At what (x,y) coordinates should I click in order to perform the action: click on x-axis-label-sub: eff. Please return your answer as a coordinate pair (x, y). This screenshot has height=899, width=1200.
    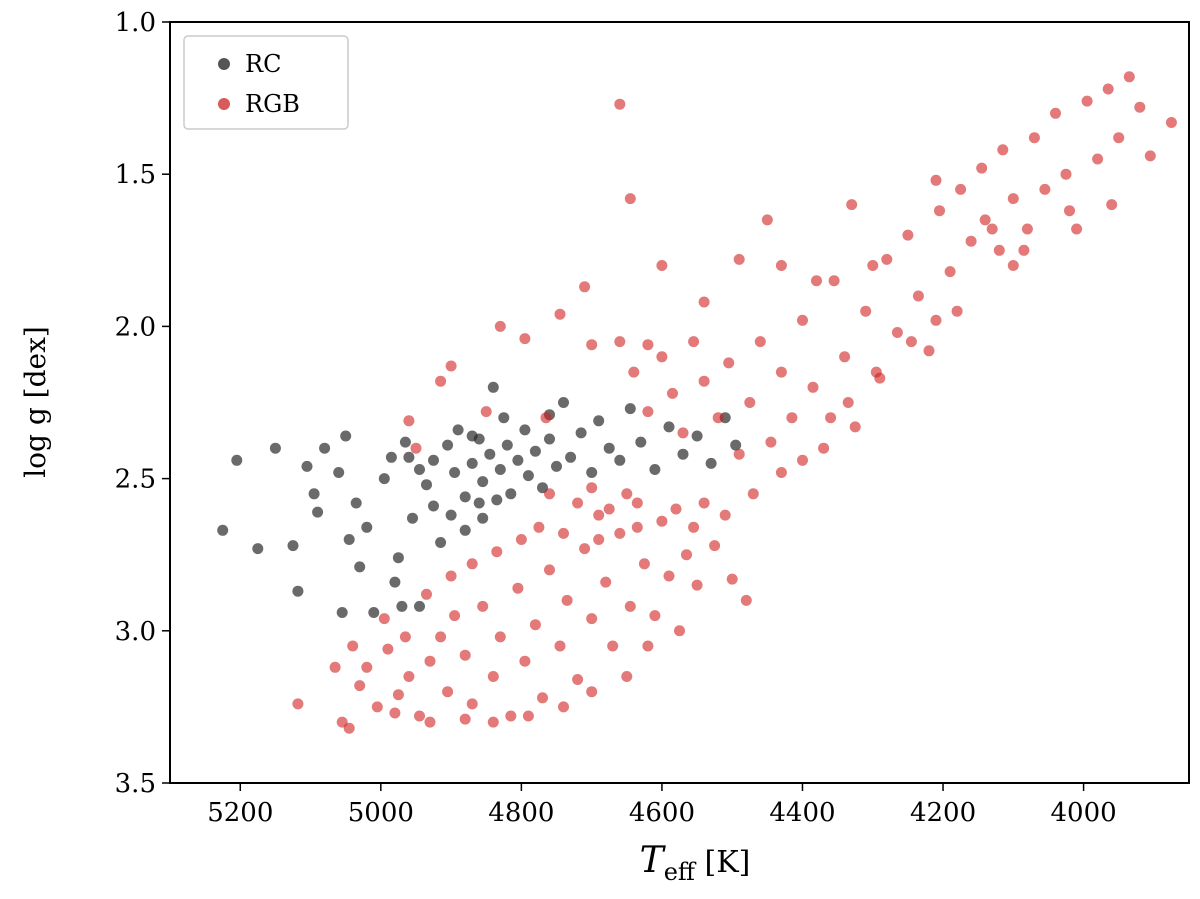
    Looking at the image, I should click on (680, 872).